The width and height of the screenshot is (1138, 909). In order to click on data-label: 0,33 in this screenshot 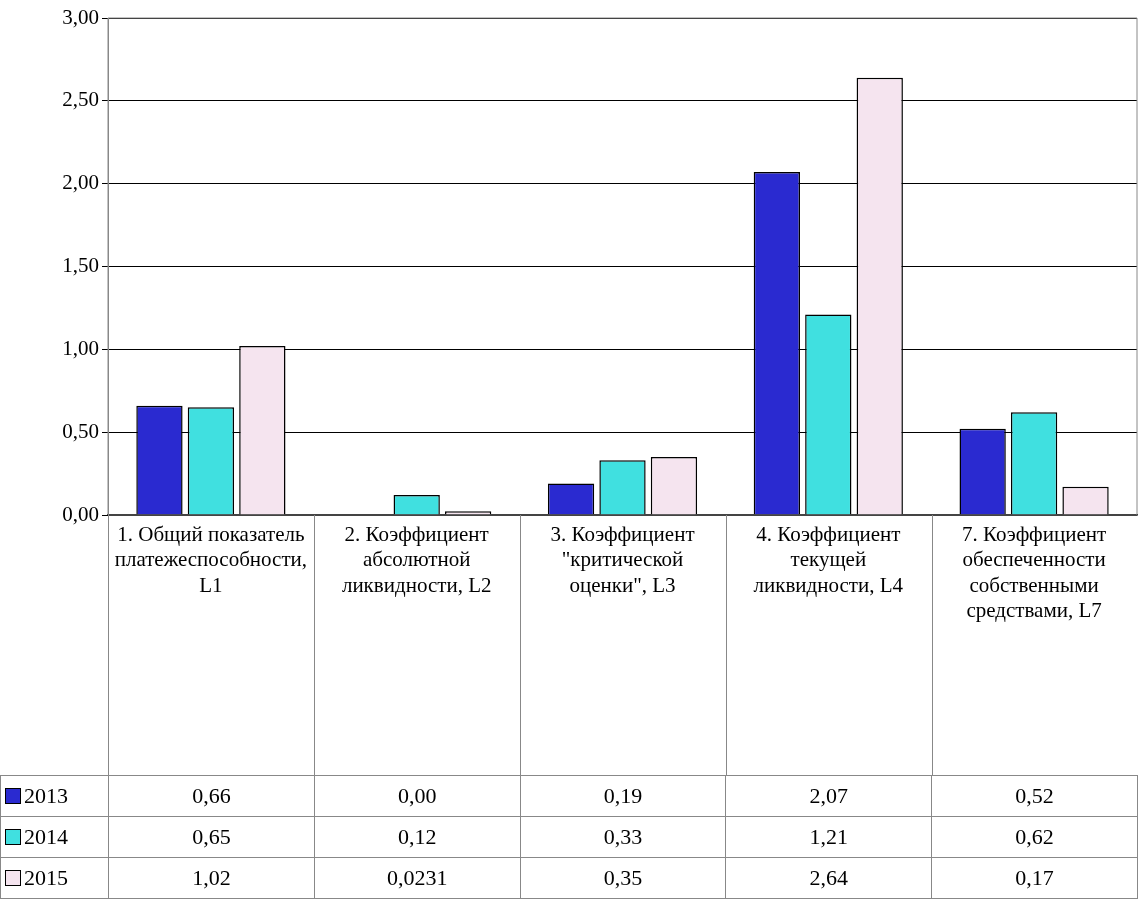, I will do `click(623, 837)`.